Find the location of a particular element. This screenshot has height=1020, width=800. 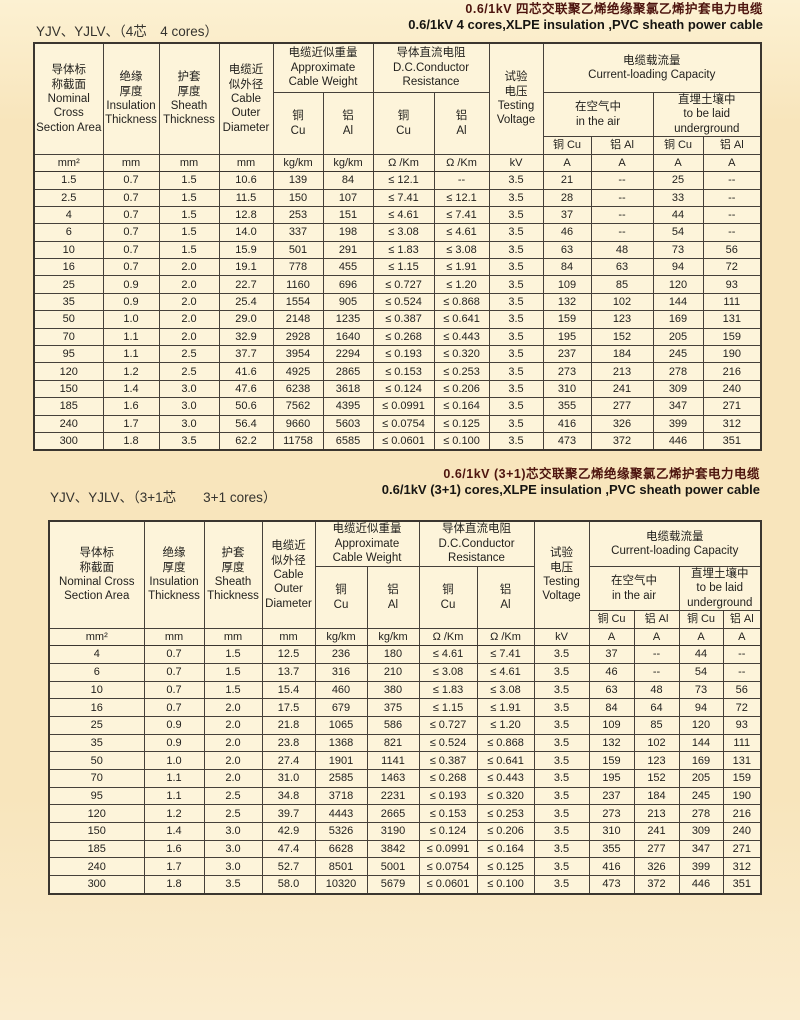

cell: kV is located at coordinates (516, 163).